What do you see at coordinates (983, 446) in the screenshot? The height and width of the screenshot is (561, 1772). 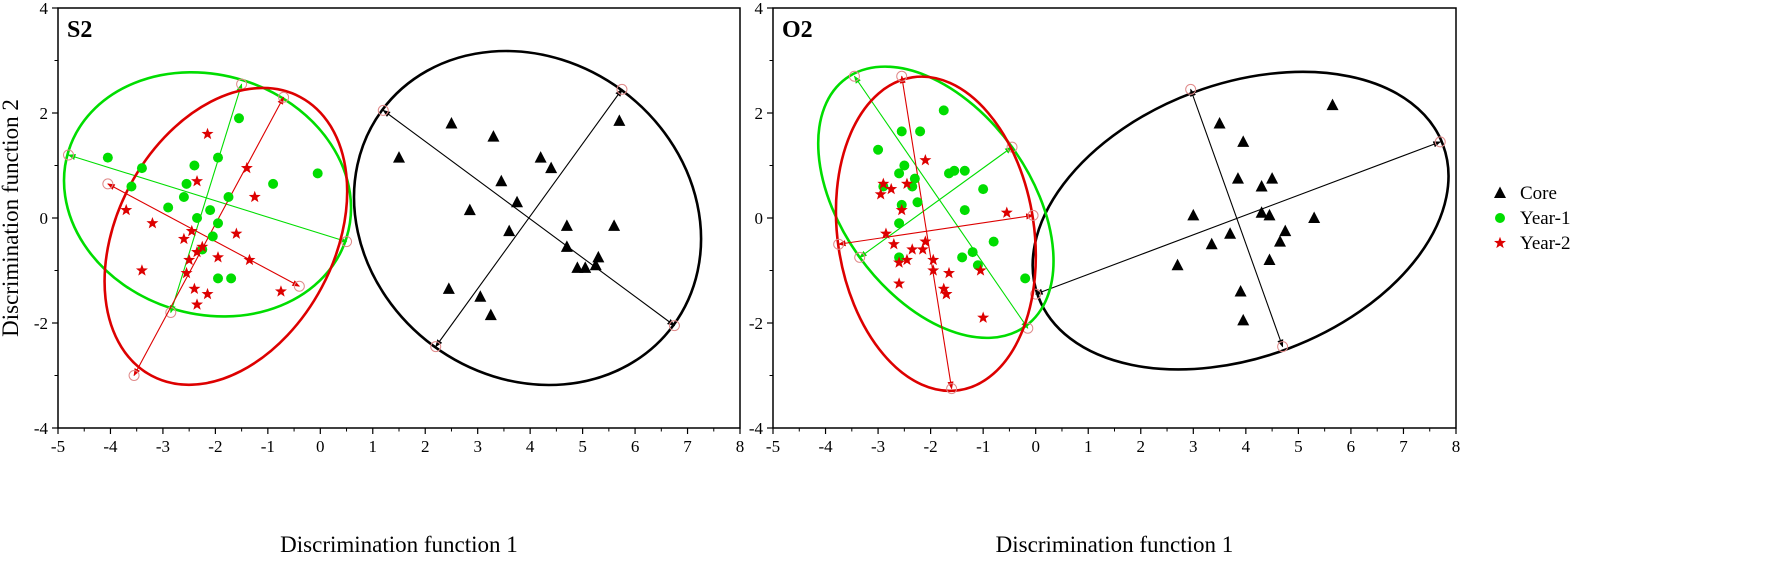 I see `x-tick-label-o2: -1` at bounding box center [983, 446].